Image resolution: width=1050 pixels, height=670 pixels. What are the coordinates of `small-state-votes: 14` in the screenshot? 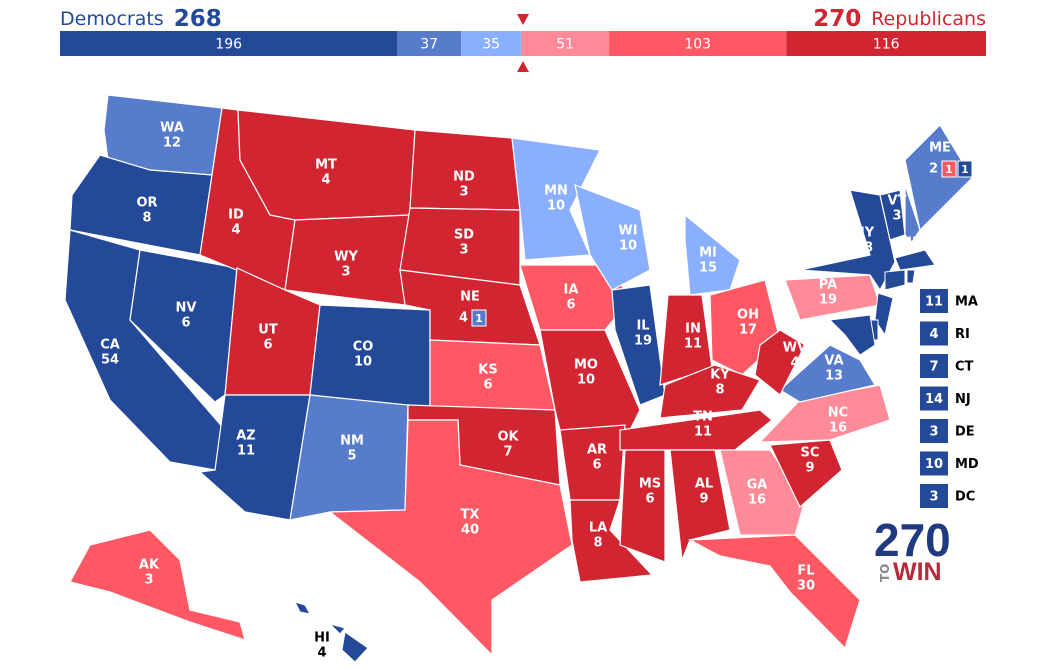 It's located at (934, 399).